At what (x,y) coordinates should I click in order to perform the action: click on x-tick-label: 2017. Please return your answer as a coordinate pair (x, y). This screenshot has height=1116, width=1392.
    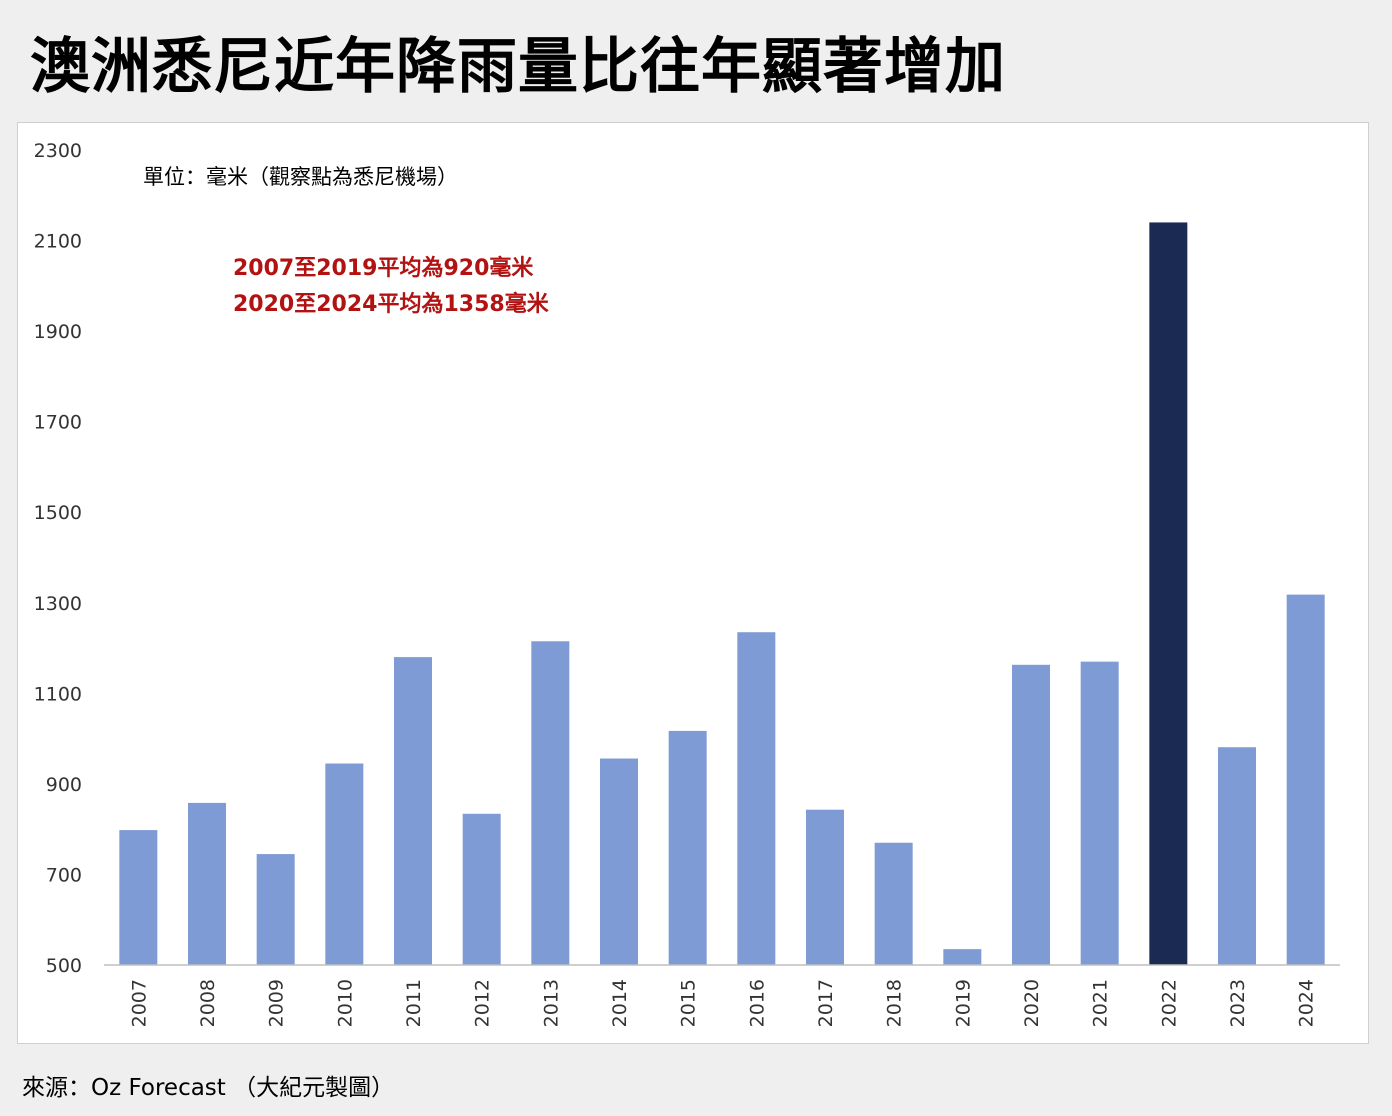
    Looking at the image, I should click on (826, 1003).